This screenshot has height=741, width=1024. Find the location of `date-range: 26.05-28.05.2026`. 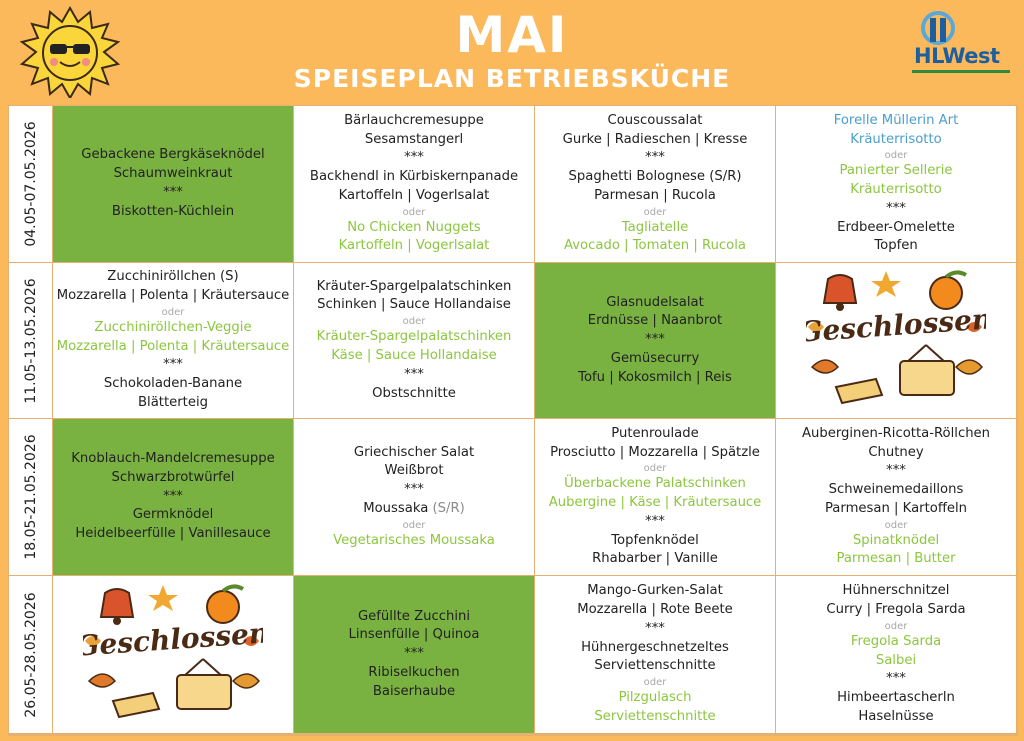

date-range: 26.05-28.05.2026 is located at coordinates (30, 654).